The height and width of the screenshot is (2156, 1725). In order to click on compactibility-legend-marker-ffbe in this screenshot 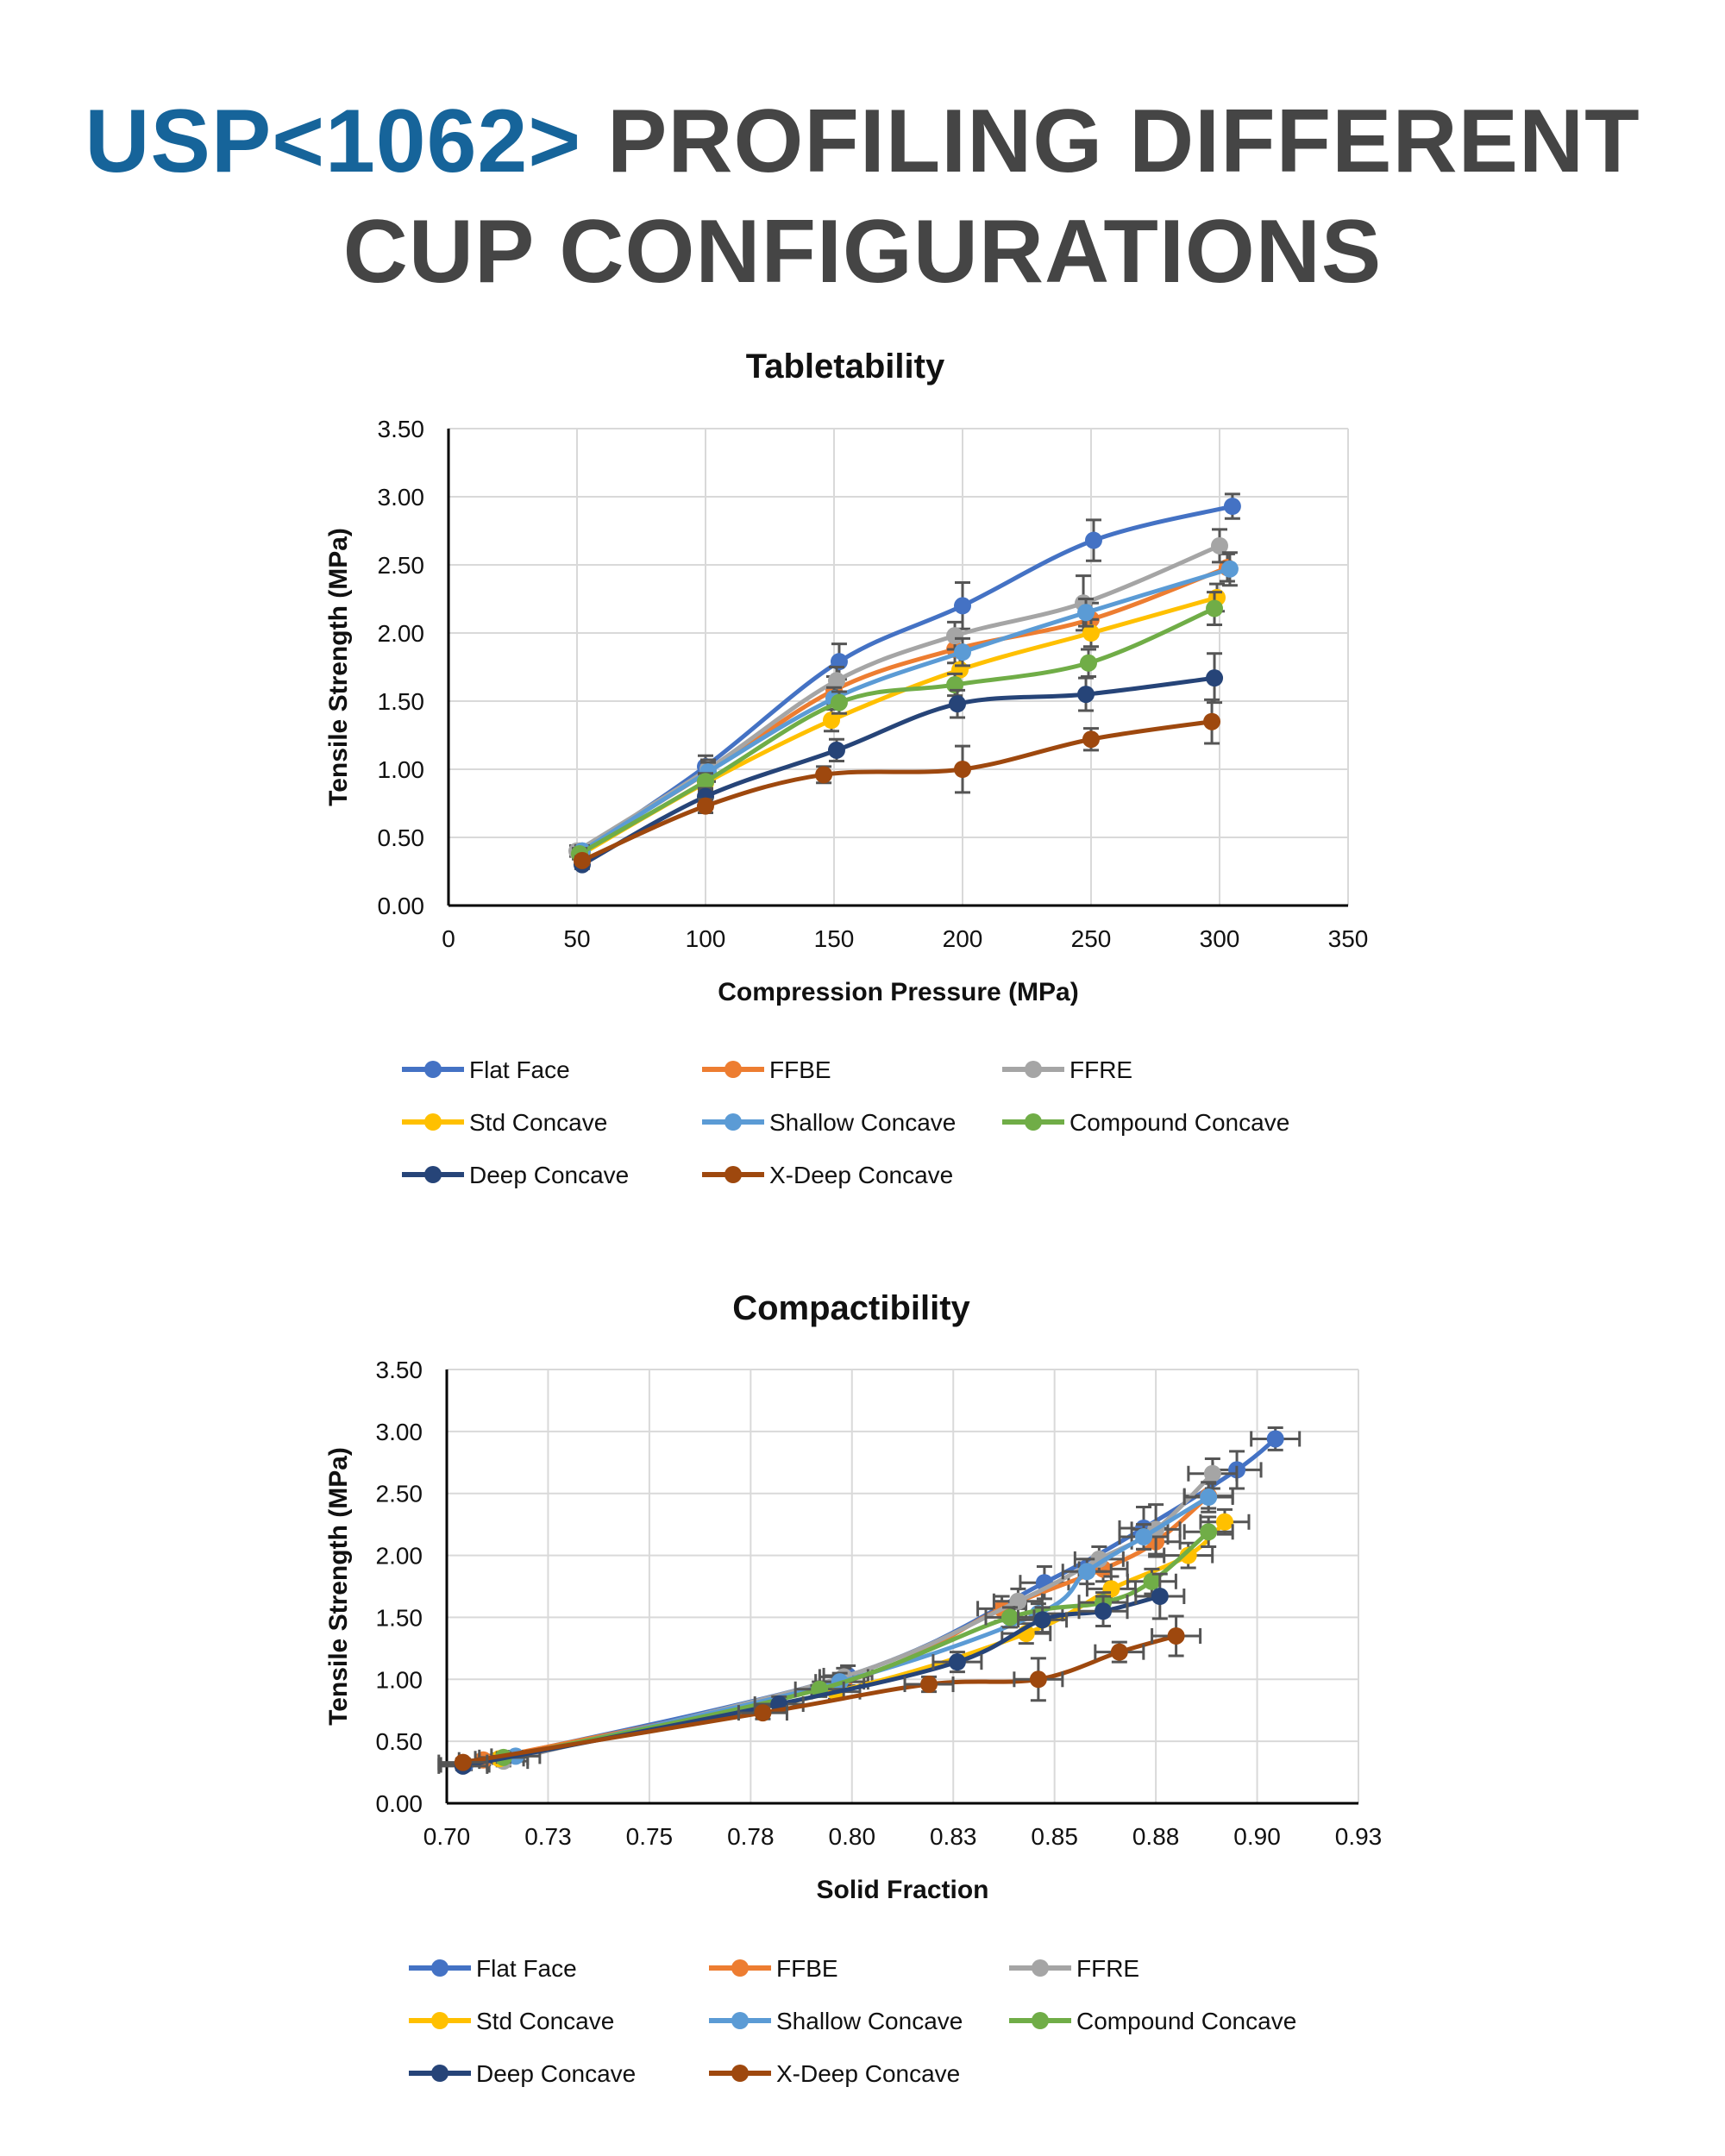, I will do `click(740, 1968)`.